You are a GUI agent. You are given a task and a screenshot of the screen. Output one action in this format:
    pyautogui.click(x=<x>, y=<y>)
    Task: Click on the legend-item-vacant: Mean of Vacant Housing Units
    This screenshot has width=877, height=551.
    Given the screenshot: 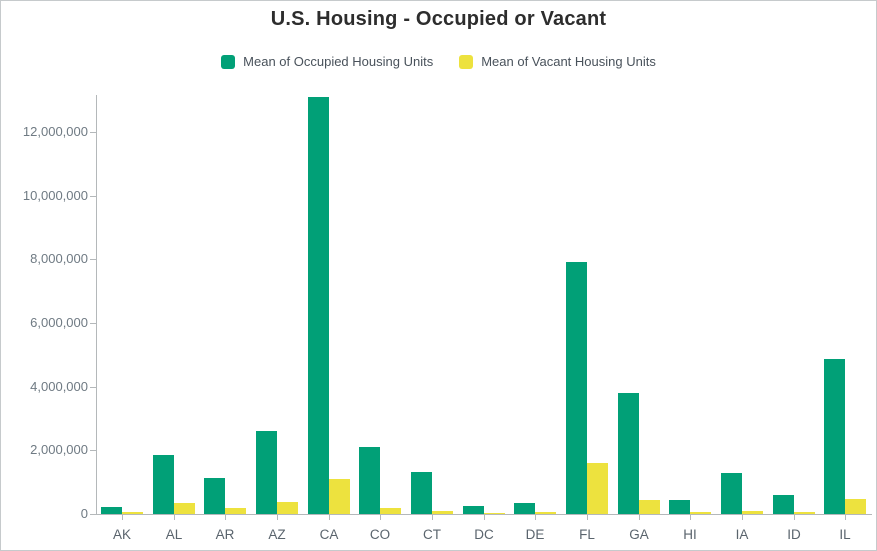 What is the action you would take?
    pyautogui.click(x=557, y=61)
    